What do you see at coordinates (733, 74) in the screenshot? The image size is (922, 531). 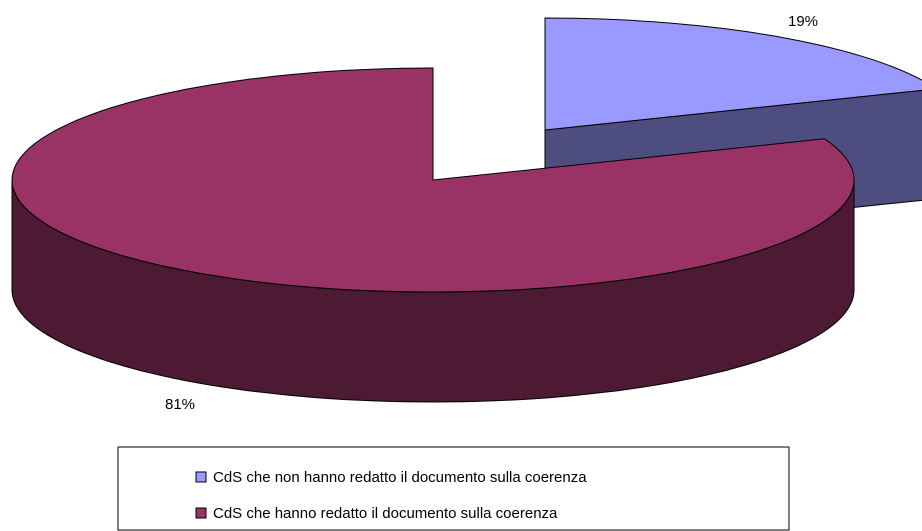 I see `slice-top` at bounding box center [733, 74].